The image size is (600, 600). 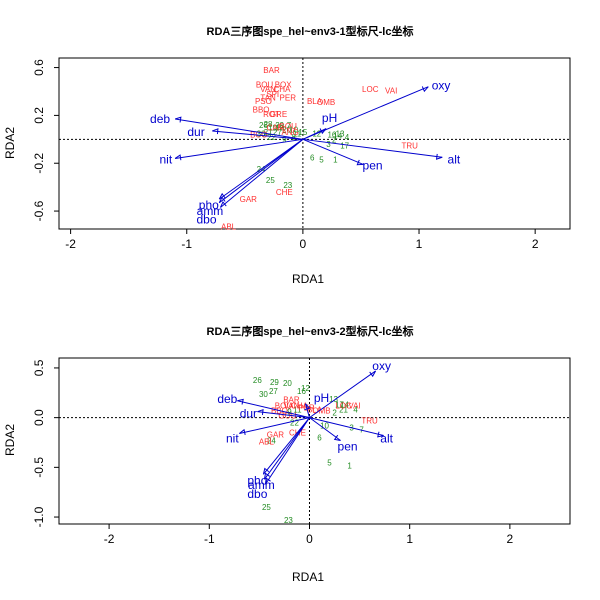 I want to click on species-label: BOX, so click(x=284, y=84).